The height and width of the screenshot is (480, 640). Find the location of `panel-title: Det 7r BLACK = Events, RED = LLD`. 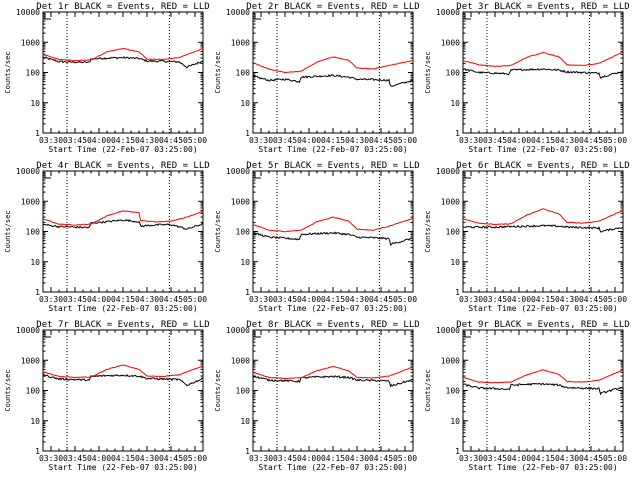

panel-title: Det 7r BLACK = Events, RED = LLD is located at coordinates (122, 325).